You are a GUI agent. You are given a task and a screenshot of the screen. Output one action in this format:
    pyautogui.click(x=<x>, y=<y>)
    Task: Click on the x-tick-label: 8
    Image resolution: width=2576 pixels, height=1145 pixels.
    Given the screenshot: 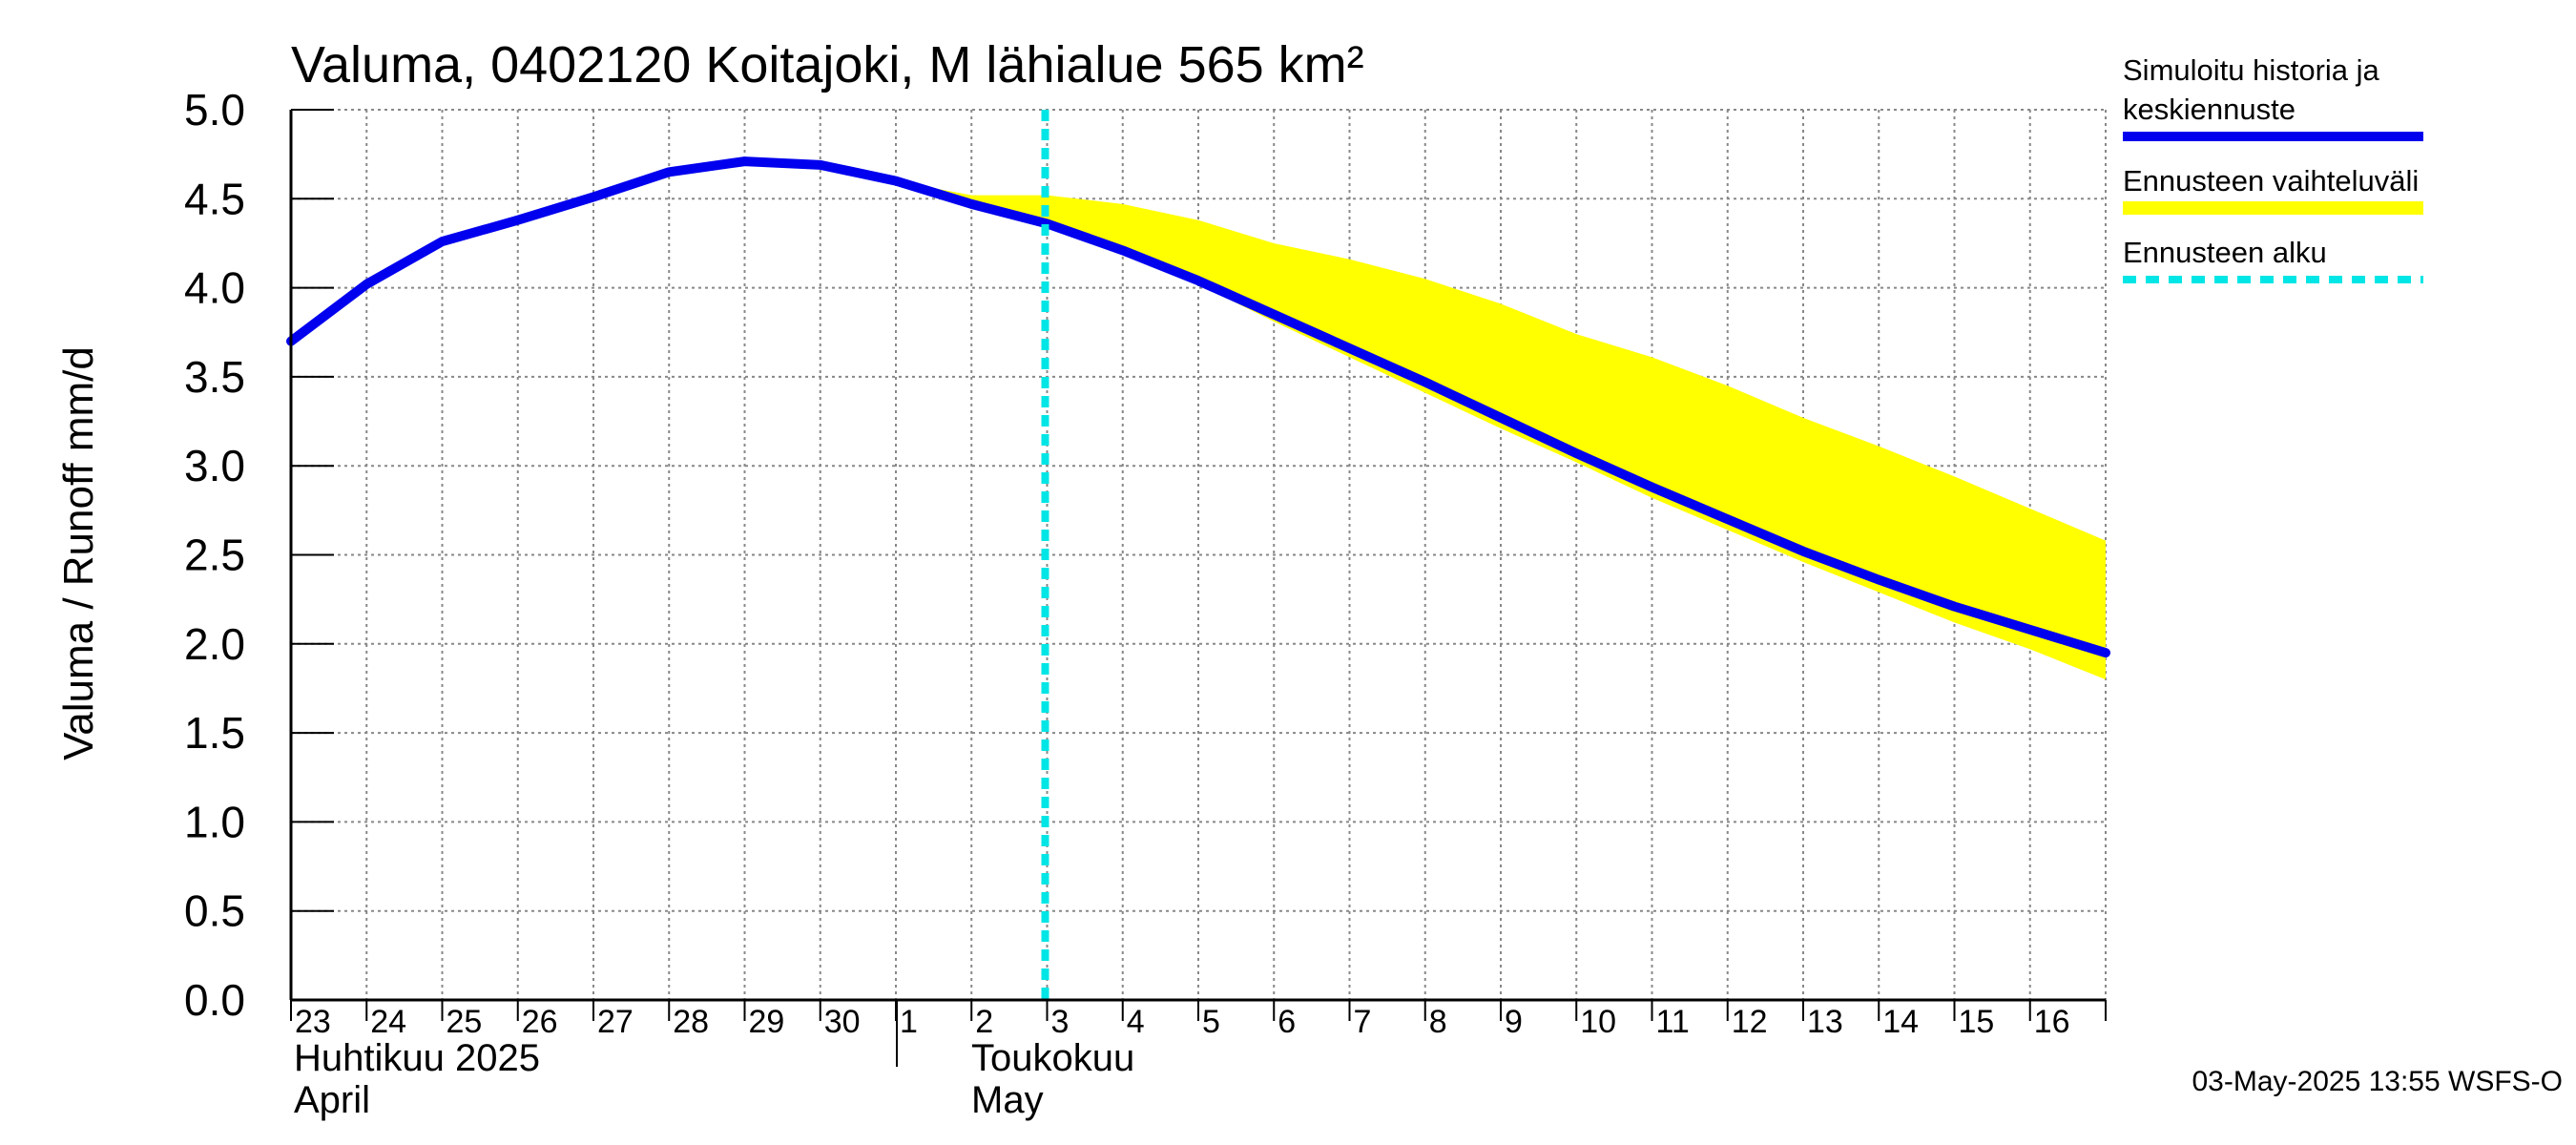 What is the action you would take?
    pyautogui.click(x=1438, y=1022)
    